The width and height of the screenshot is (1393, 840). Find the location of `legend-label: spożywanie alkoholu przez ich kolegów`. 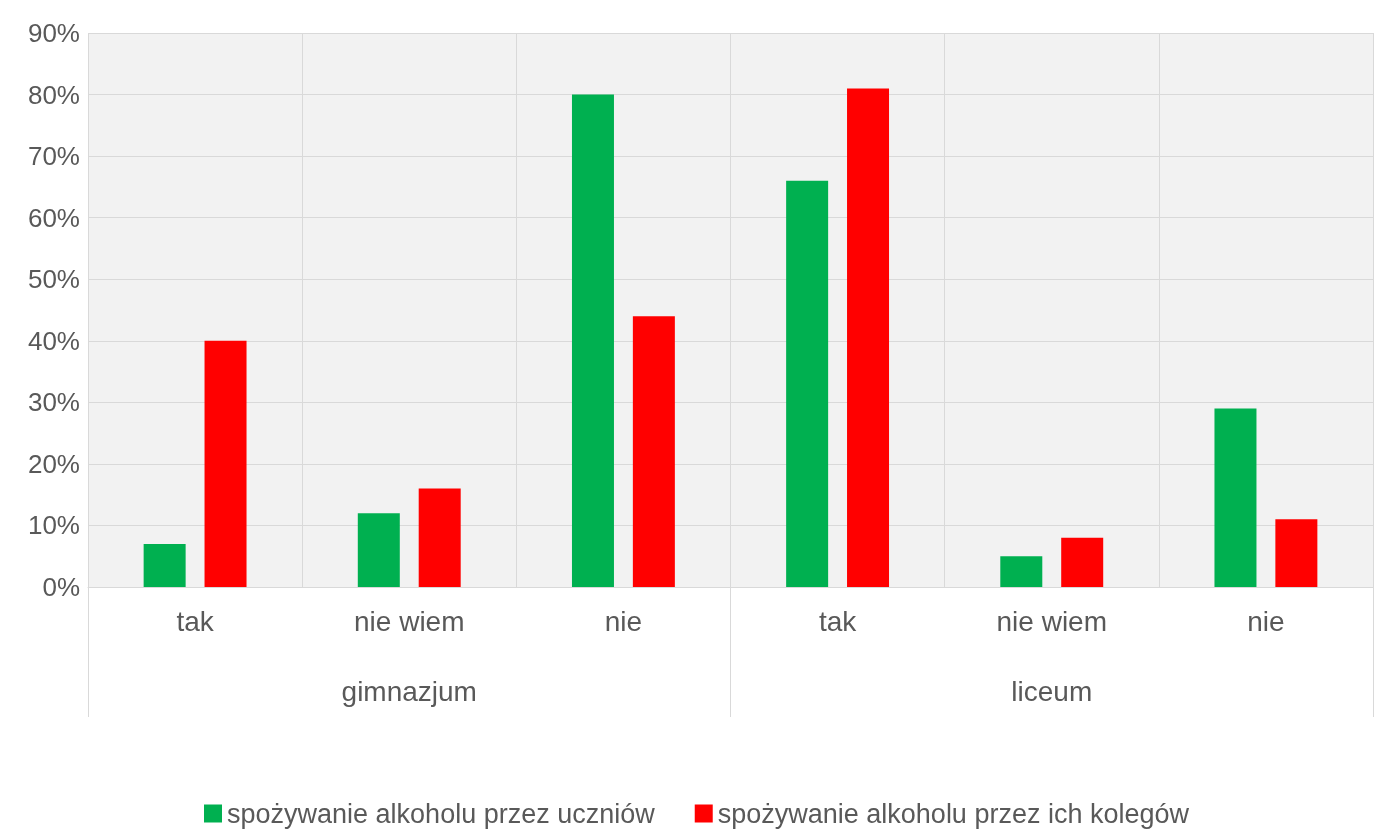

legend-label: spożywanie alkoholu przez ich kolegów is located at coordinates (953, 813).